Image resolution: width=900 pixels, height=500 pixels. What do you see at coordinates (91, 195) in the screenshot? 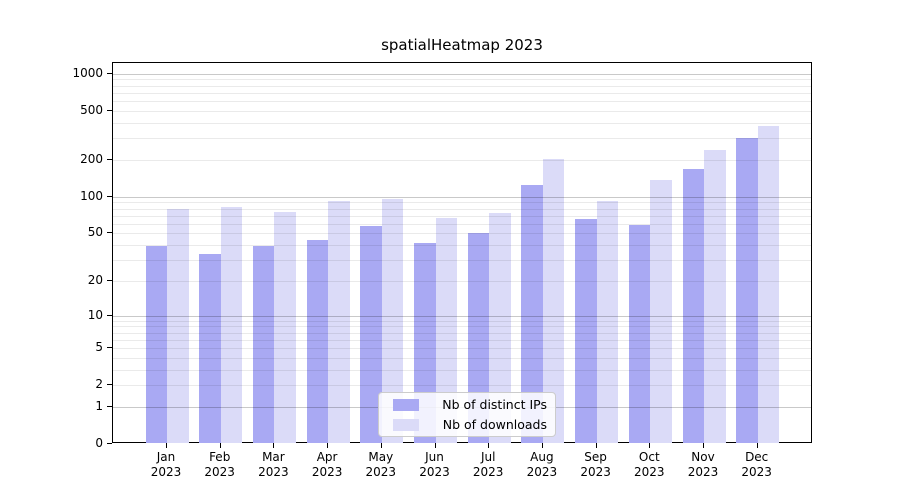
I see `y-tick-label: 100` at bounding box center [91, 195].